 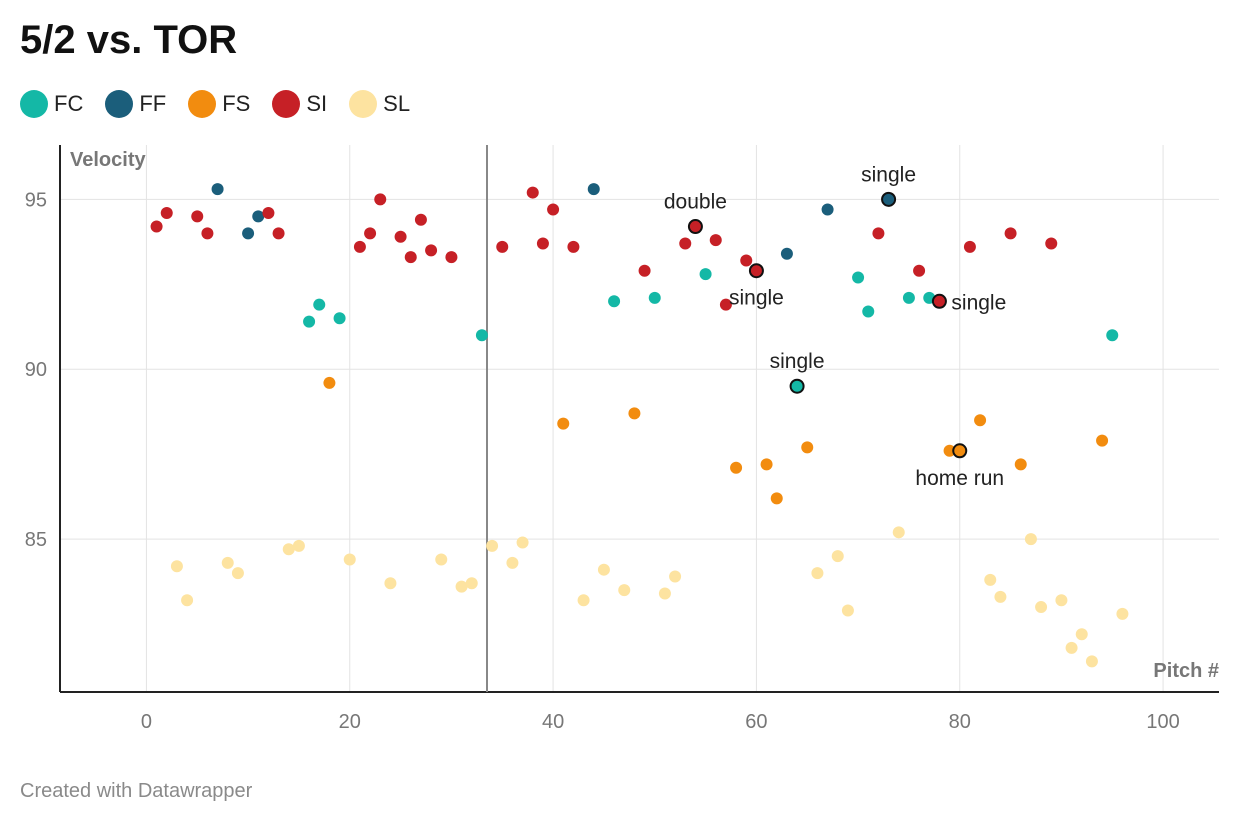 What do you see at coordinates (135, 104) in the screenshot?
I see `legend-item-ff: FF` at bounding box center [135, 104].